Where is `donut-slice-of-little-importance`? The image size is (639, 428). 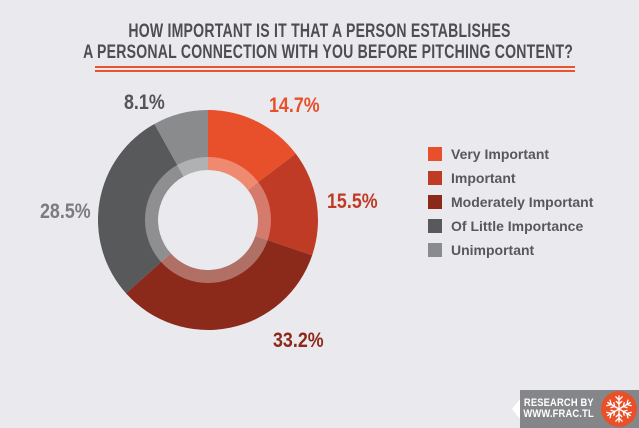
donut-slice-of-little-importance is located at coordinates (141, 208).